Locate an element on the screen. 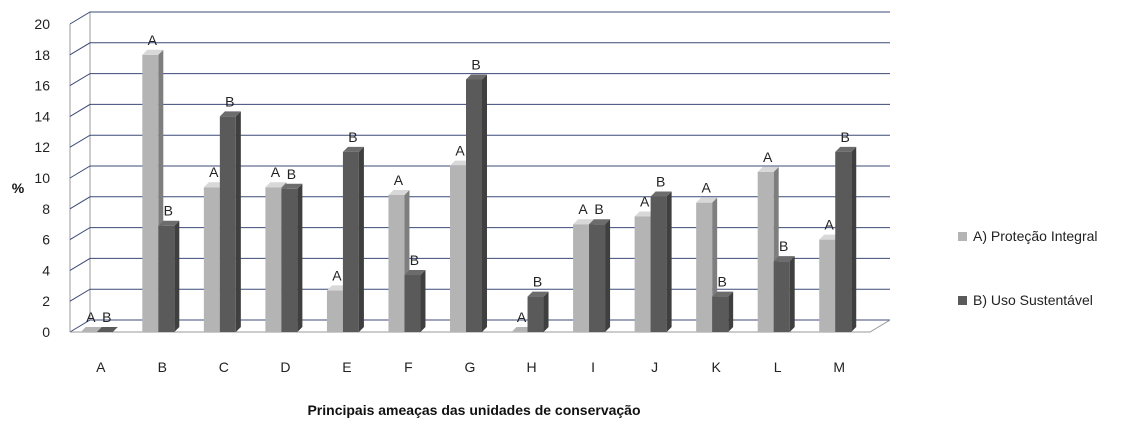  x-tick-label: J is located at coordinates (654, 367).